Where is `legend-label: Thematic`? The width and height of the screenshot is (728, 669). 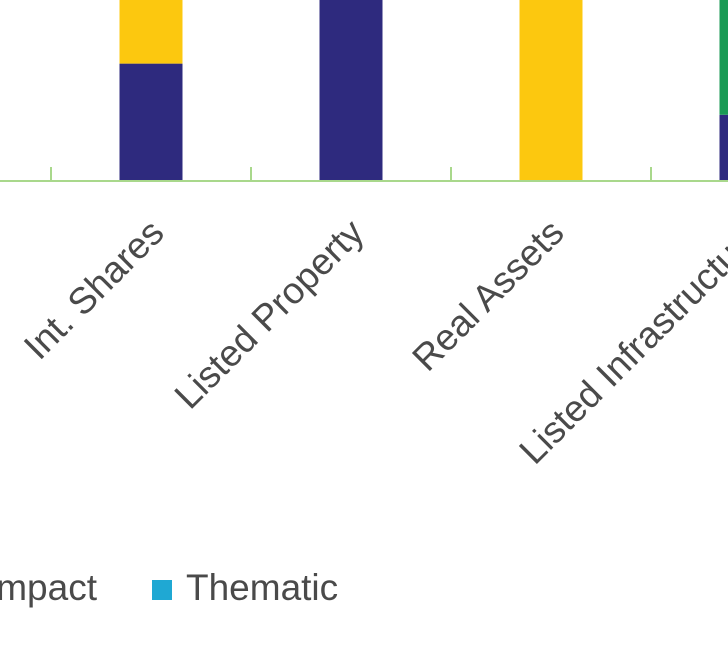
legend-label: Thematic is located at coordinates (262, 587).